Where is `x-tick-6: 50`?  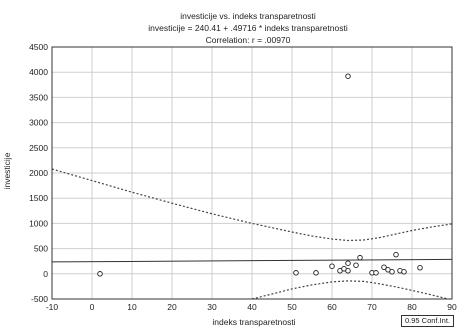 x-tick-6: 50 is located at coordinates (292, 307).